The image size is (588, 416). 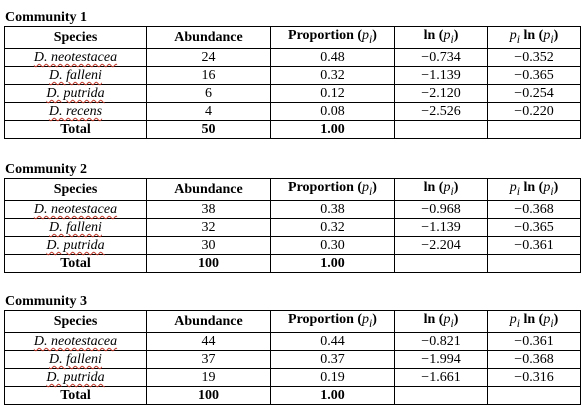 What do you see at coordinates (534, 57) in the screenshot?
I see `p-ln-cell: −0.352` at bounding box center [534, 57].